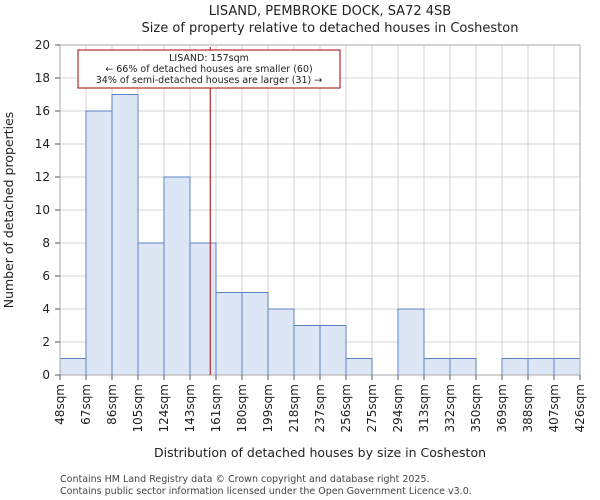 Image resolution: width=600 pixels, height=500 pixels. Describe the element at coordinates (60, 404) in the screenshot. I see `x-tick-label: 48sqm` at that location.